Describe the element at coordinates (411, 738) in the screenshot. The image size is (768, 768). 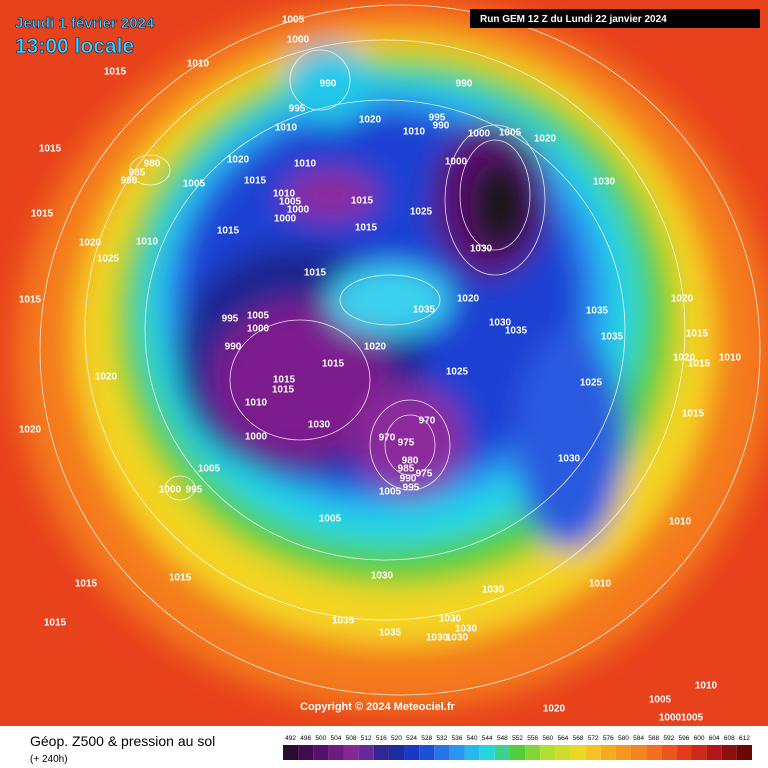
I see `scale-label: 524` at that location.